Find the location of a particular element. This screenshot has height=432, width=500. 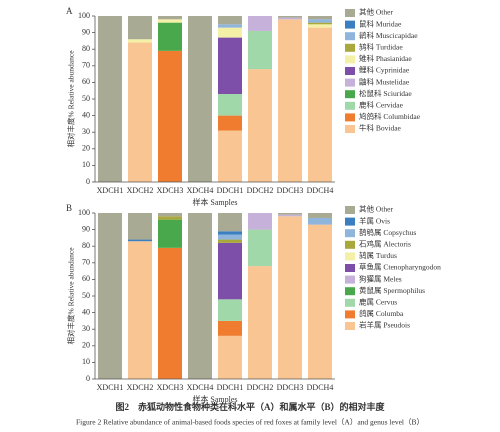

legend-label: 鹟科 Muscicapidae is located at coordinates (388, 35).